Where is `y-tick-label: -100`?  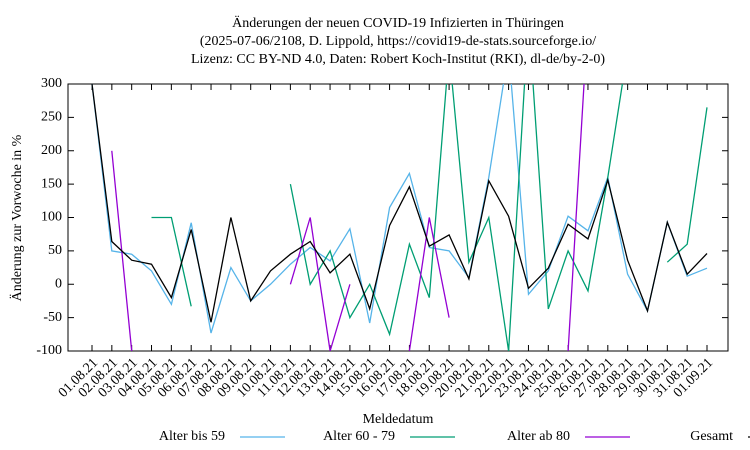
y-tick-label: -100 is located at coordinates (49, 350).